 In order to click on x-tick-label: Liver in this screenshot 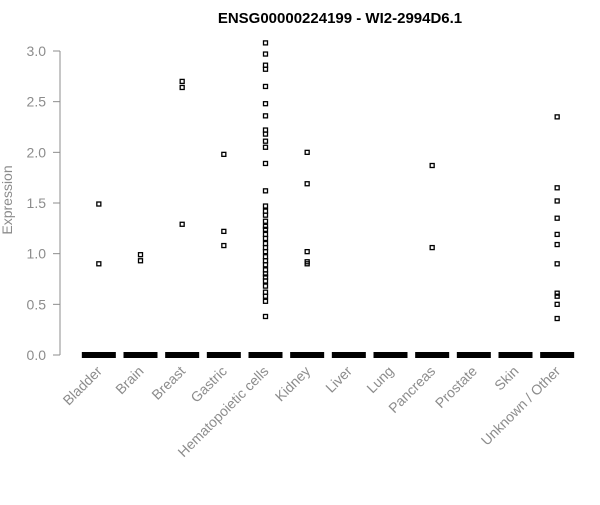, I will do `click(338, 379)`.